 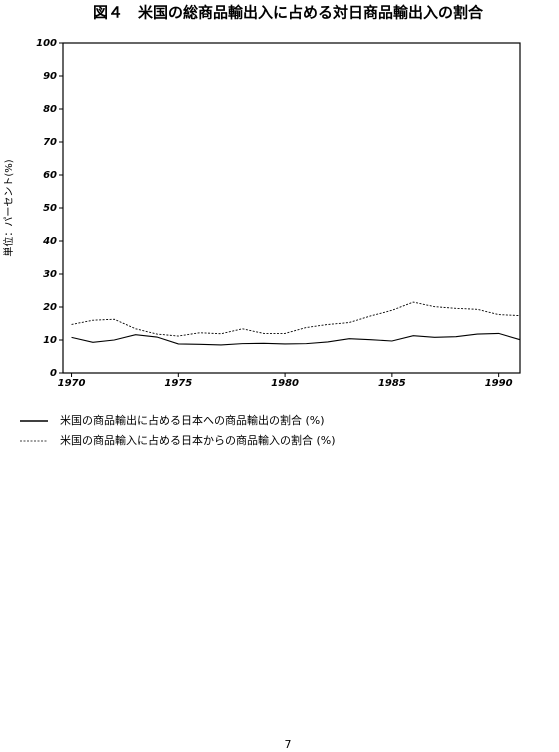 What do you see at coordinates (49, 241) in the screenshot?
I see `y-tick-label: 40` at bounding box center [49, 241].